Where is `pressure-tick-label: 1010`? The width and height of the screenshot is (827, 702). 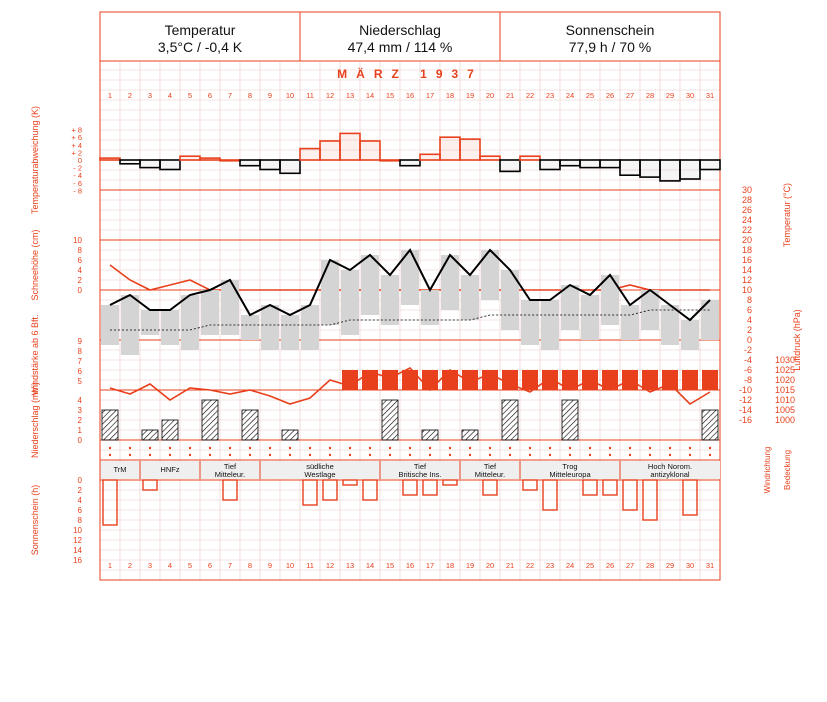 pressure-tick-label: 1010 is located at coordinates (785, 400).